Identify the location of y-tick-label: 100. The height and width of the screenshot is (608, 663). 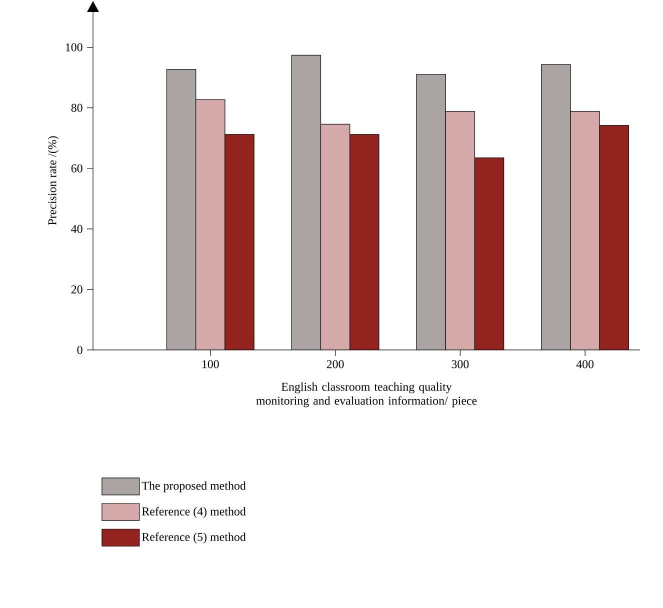
(74, 47).